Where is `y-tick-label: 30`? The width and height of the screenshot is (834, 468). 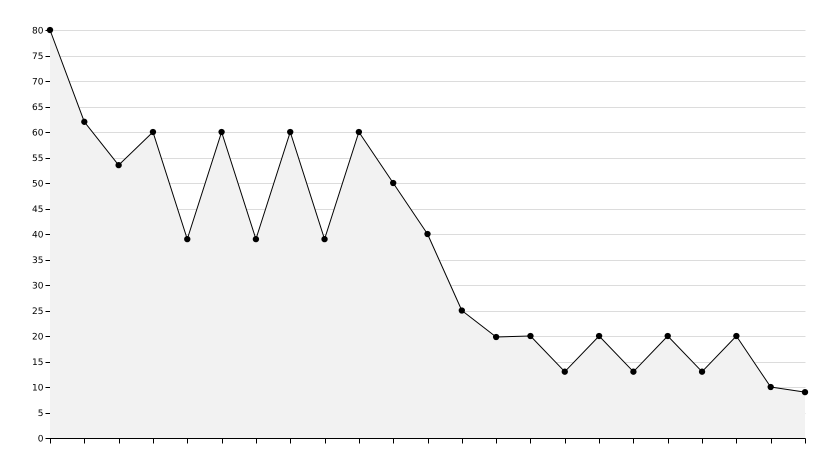
y-tick-label: 30 is located at coordinates (38, 287).